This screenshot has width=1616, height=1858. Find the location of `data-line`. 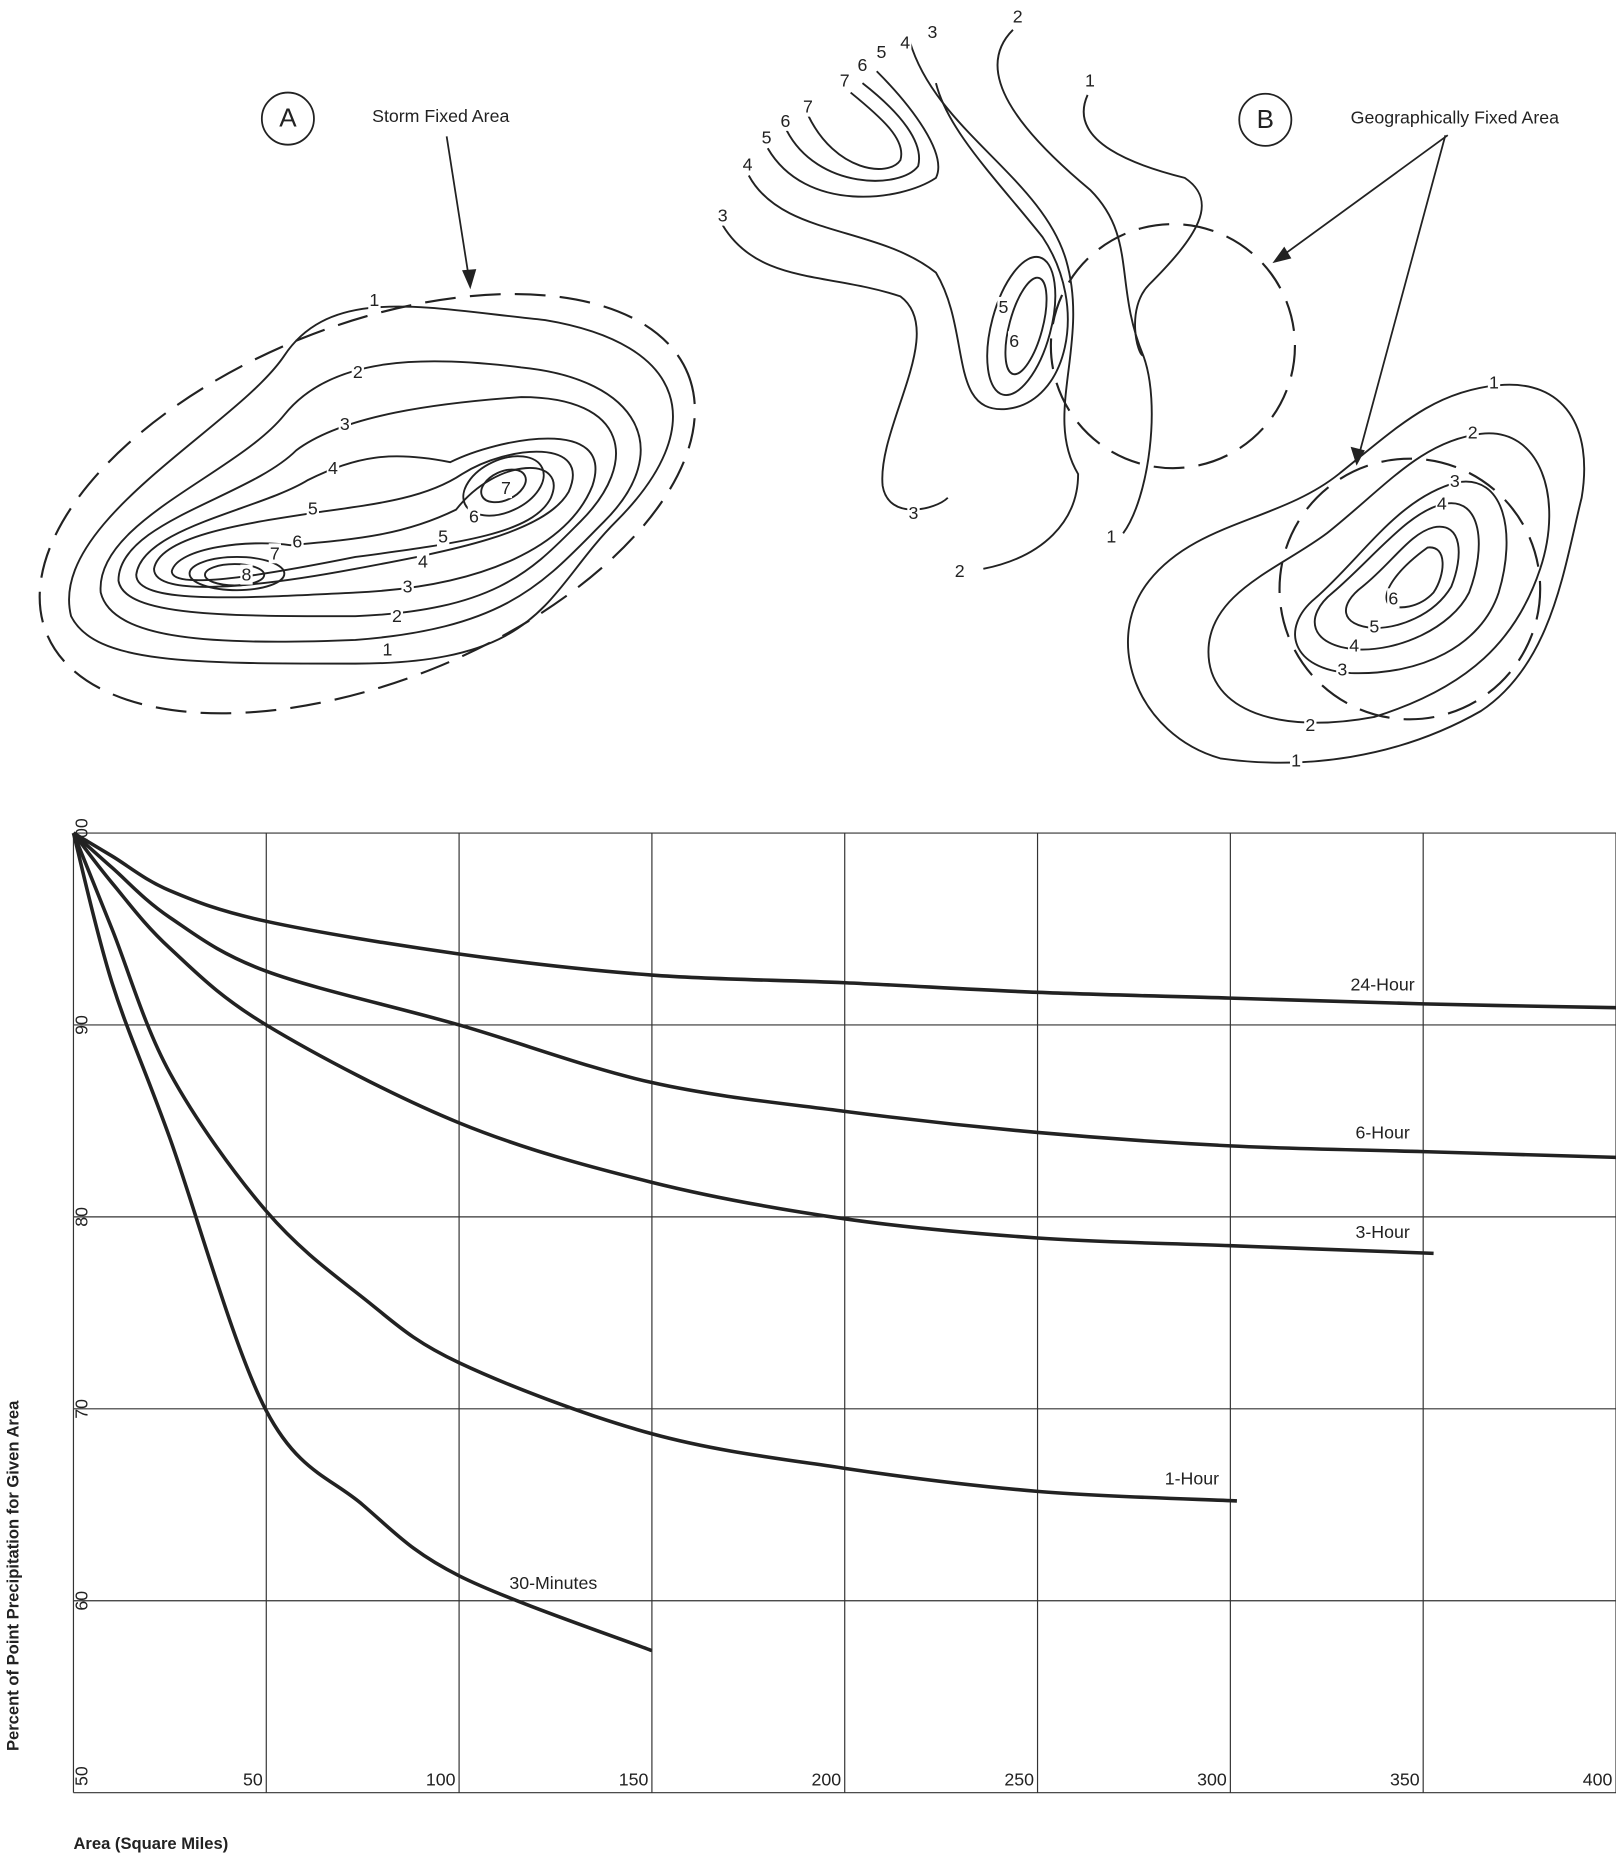

data-line is located at coordinates (844, 920).